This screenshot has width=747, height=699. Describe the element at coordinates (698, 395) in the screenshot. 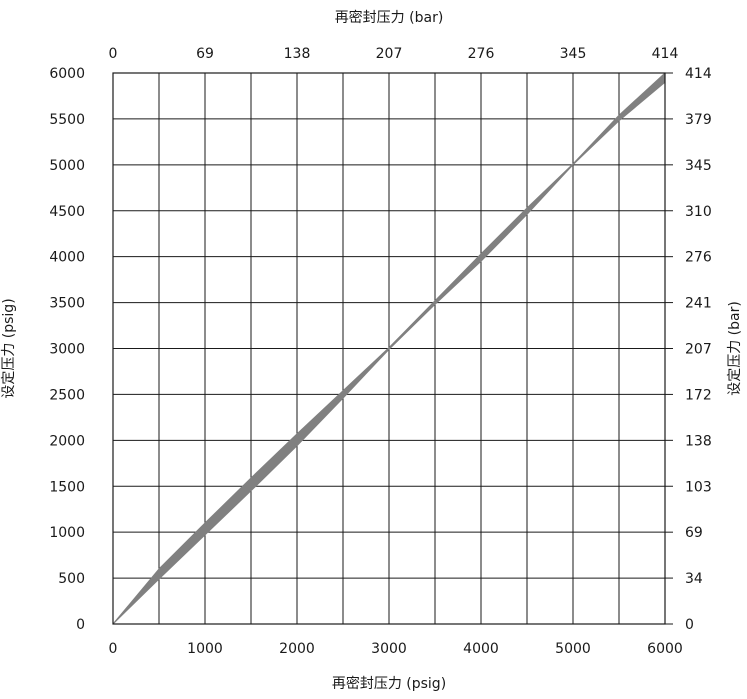

I see `y2-tick-label: 172` at that location.